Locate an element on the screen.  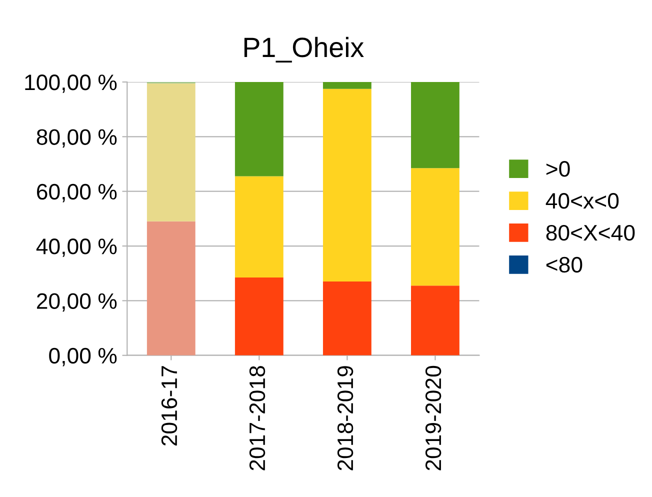
legend-label: <80 is located at coordinates (564, 264).